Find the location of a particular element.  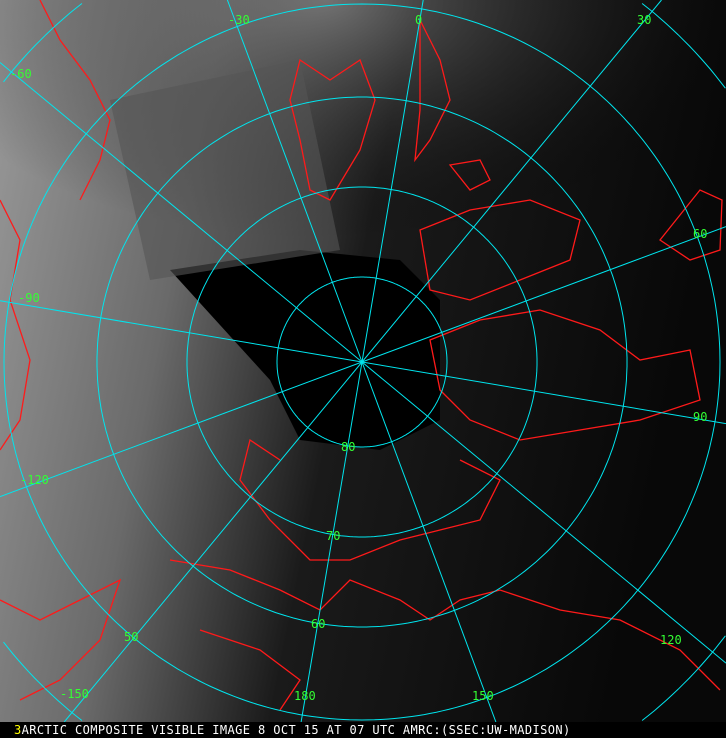

latitude-label: 80 is located at coordinates (348, 447).